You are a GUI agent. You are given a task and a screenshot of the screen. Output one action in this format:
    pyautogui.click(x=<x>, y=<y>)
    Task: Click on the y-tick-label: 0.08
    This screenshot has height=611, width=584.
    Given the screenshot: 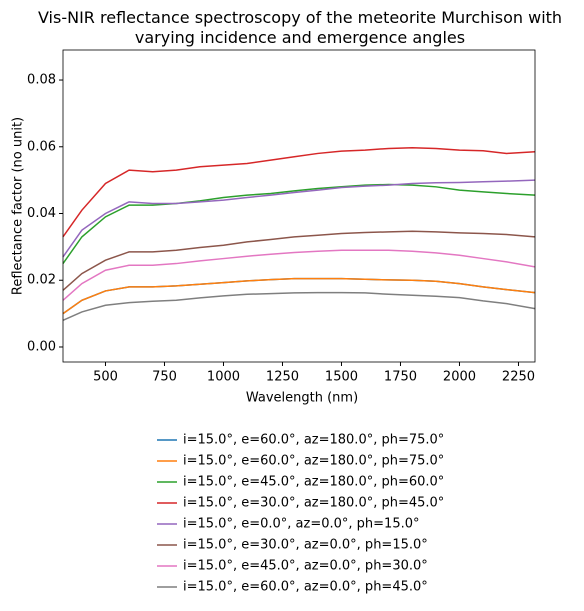 What is the action you would take?
    pyautogui.click(x=41, y=80)
    